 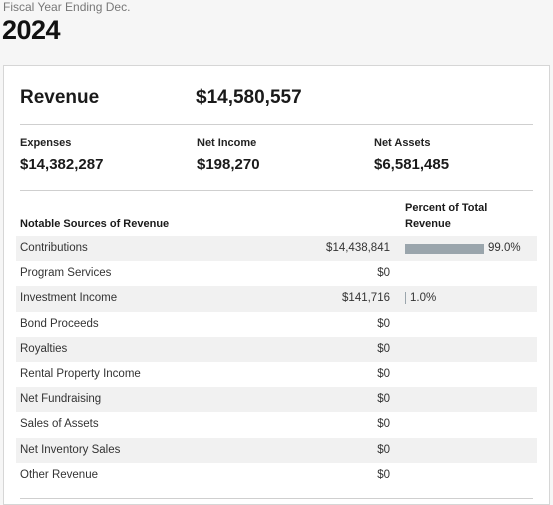 I want to click on percent-header: Percent of Total Revenue, so click(x=446, y=216).